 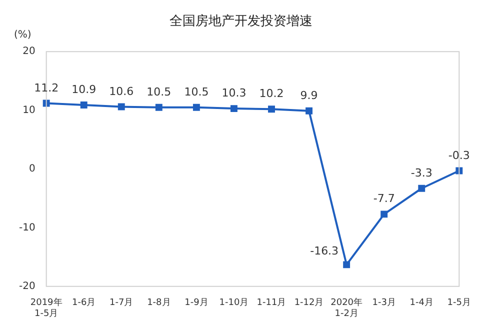 I want to click on x-tick-label: 1-6月, so click(x=84, y=303).